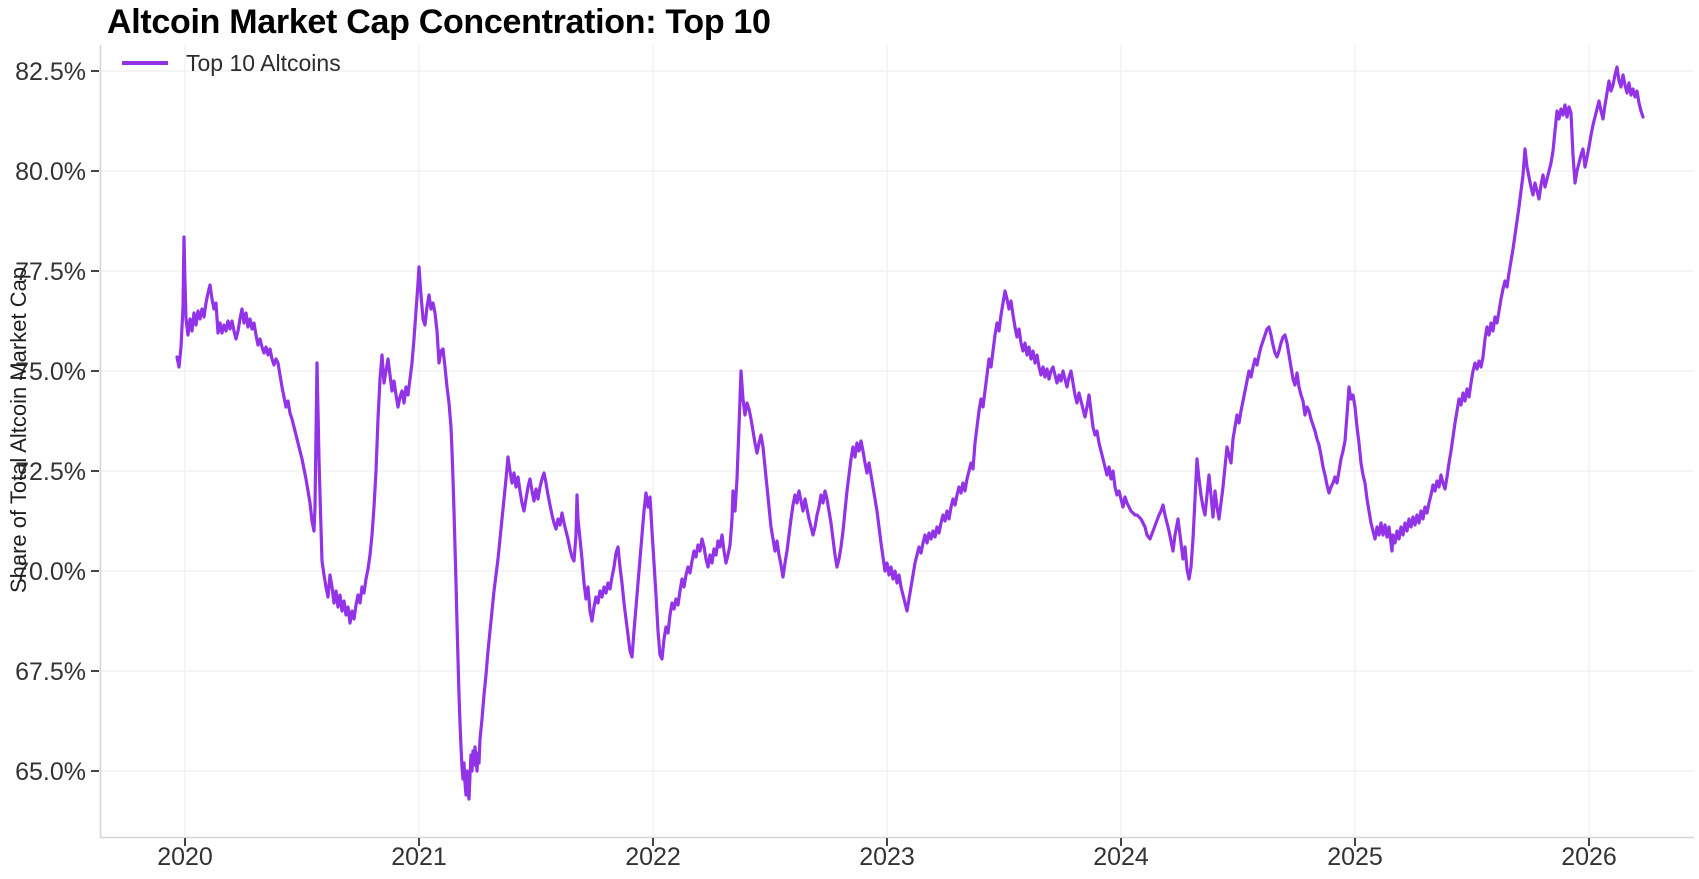  What do you see at coordinates (50, 772) in the screenshot?
I see `y-tick-label: 65.0%` at bounding box center [50, 772].